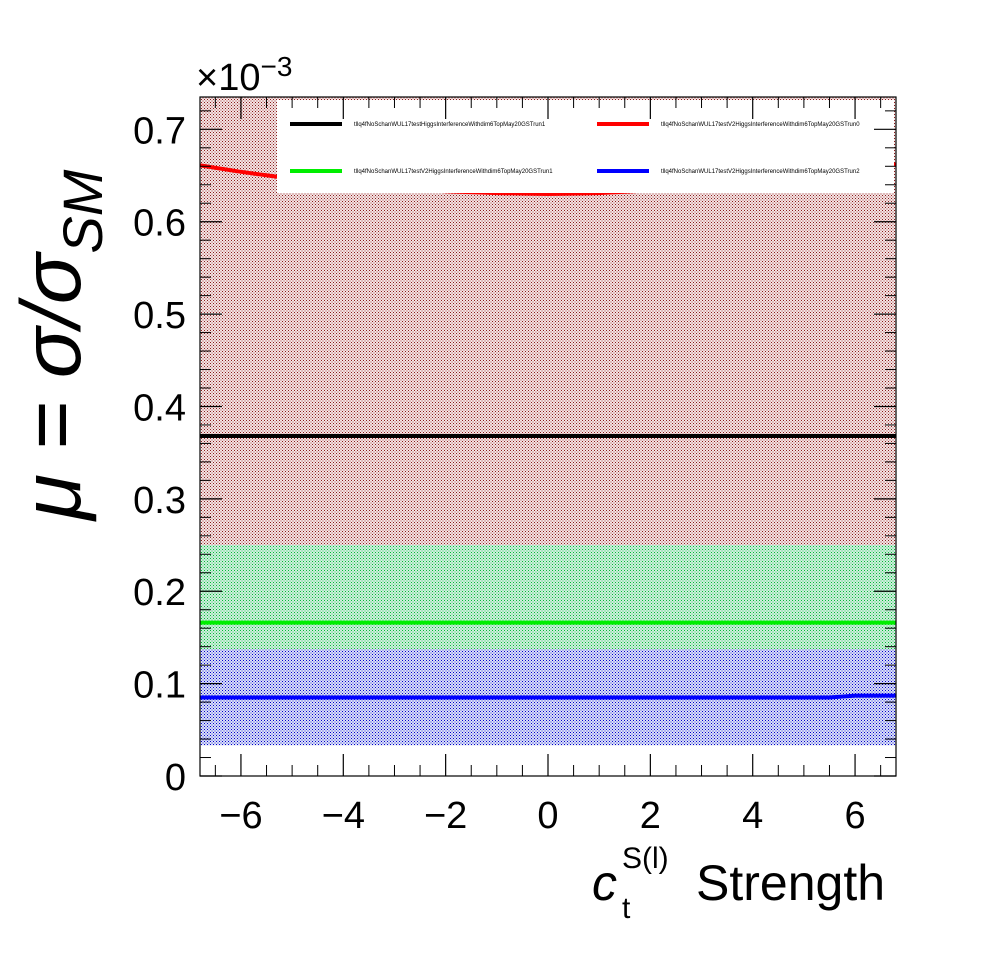  I want to click on x-axis-label: c S(l) t Strength, so click(738, 883).